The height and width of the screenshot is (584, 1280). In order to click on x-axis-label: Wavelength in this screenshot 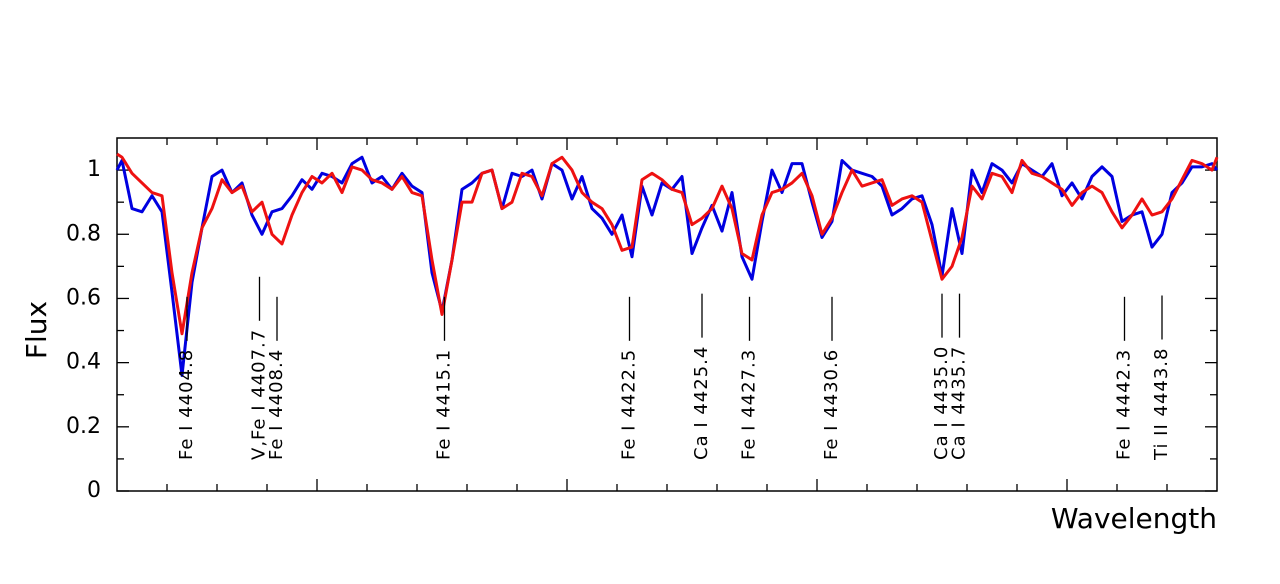, I will do `click(1134, 518)`.